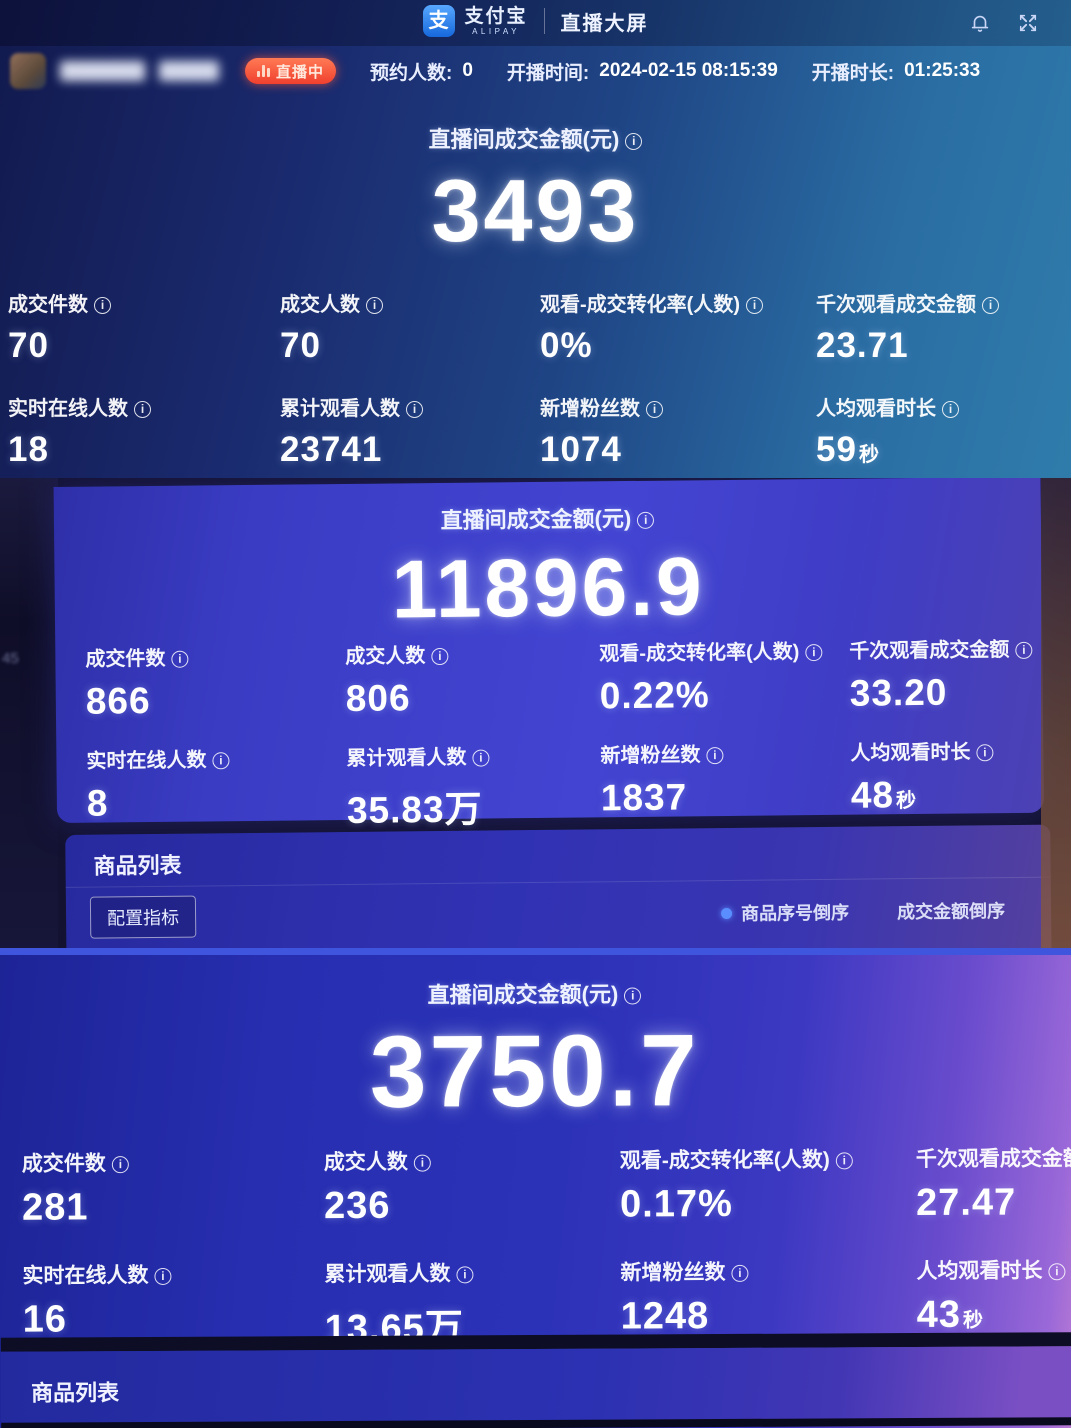 The height and width of the screenshot is (1428, 1071). What do you see at coordinates (496, 31) in the screenshot?
I see `brand-name-en: ALIPAY` at bounding box center [496, 31].